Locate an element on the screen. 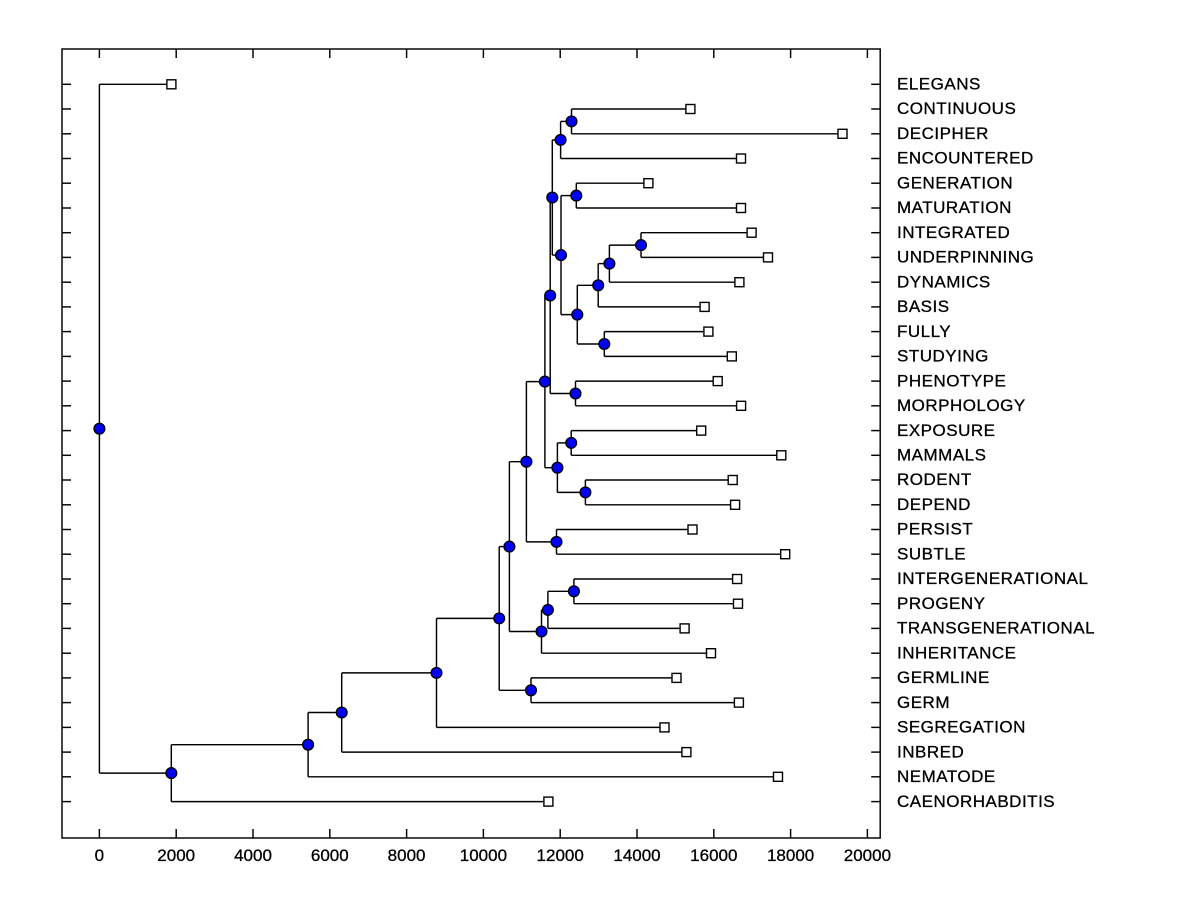  svg-text: 4000 is located at coordinates (253, 855).